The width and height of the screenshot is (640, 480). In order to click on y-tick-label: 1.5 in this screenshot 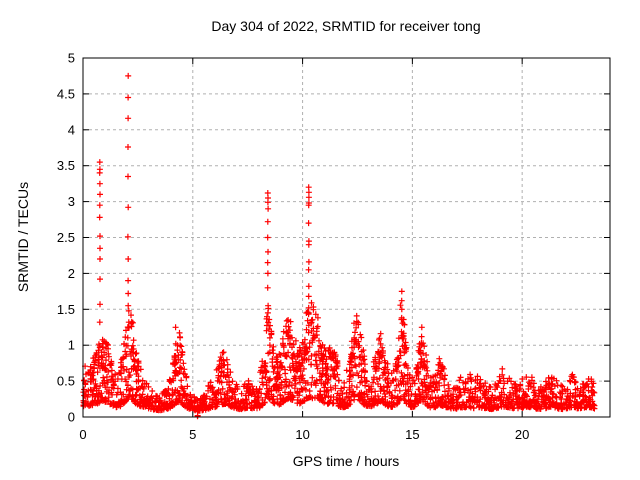, I will do `click(66, 309)`.